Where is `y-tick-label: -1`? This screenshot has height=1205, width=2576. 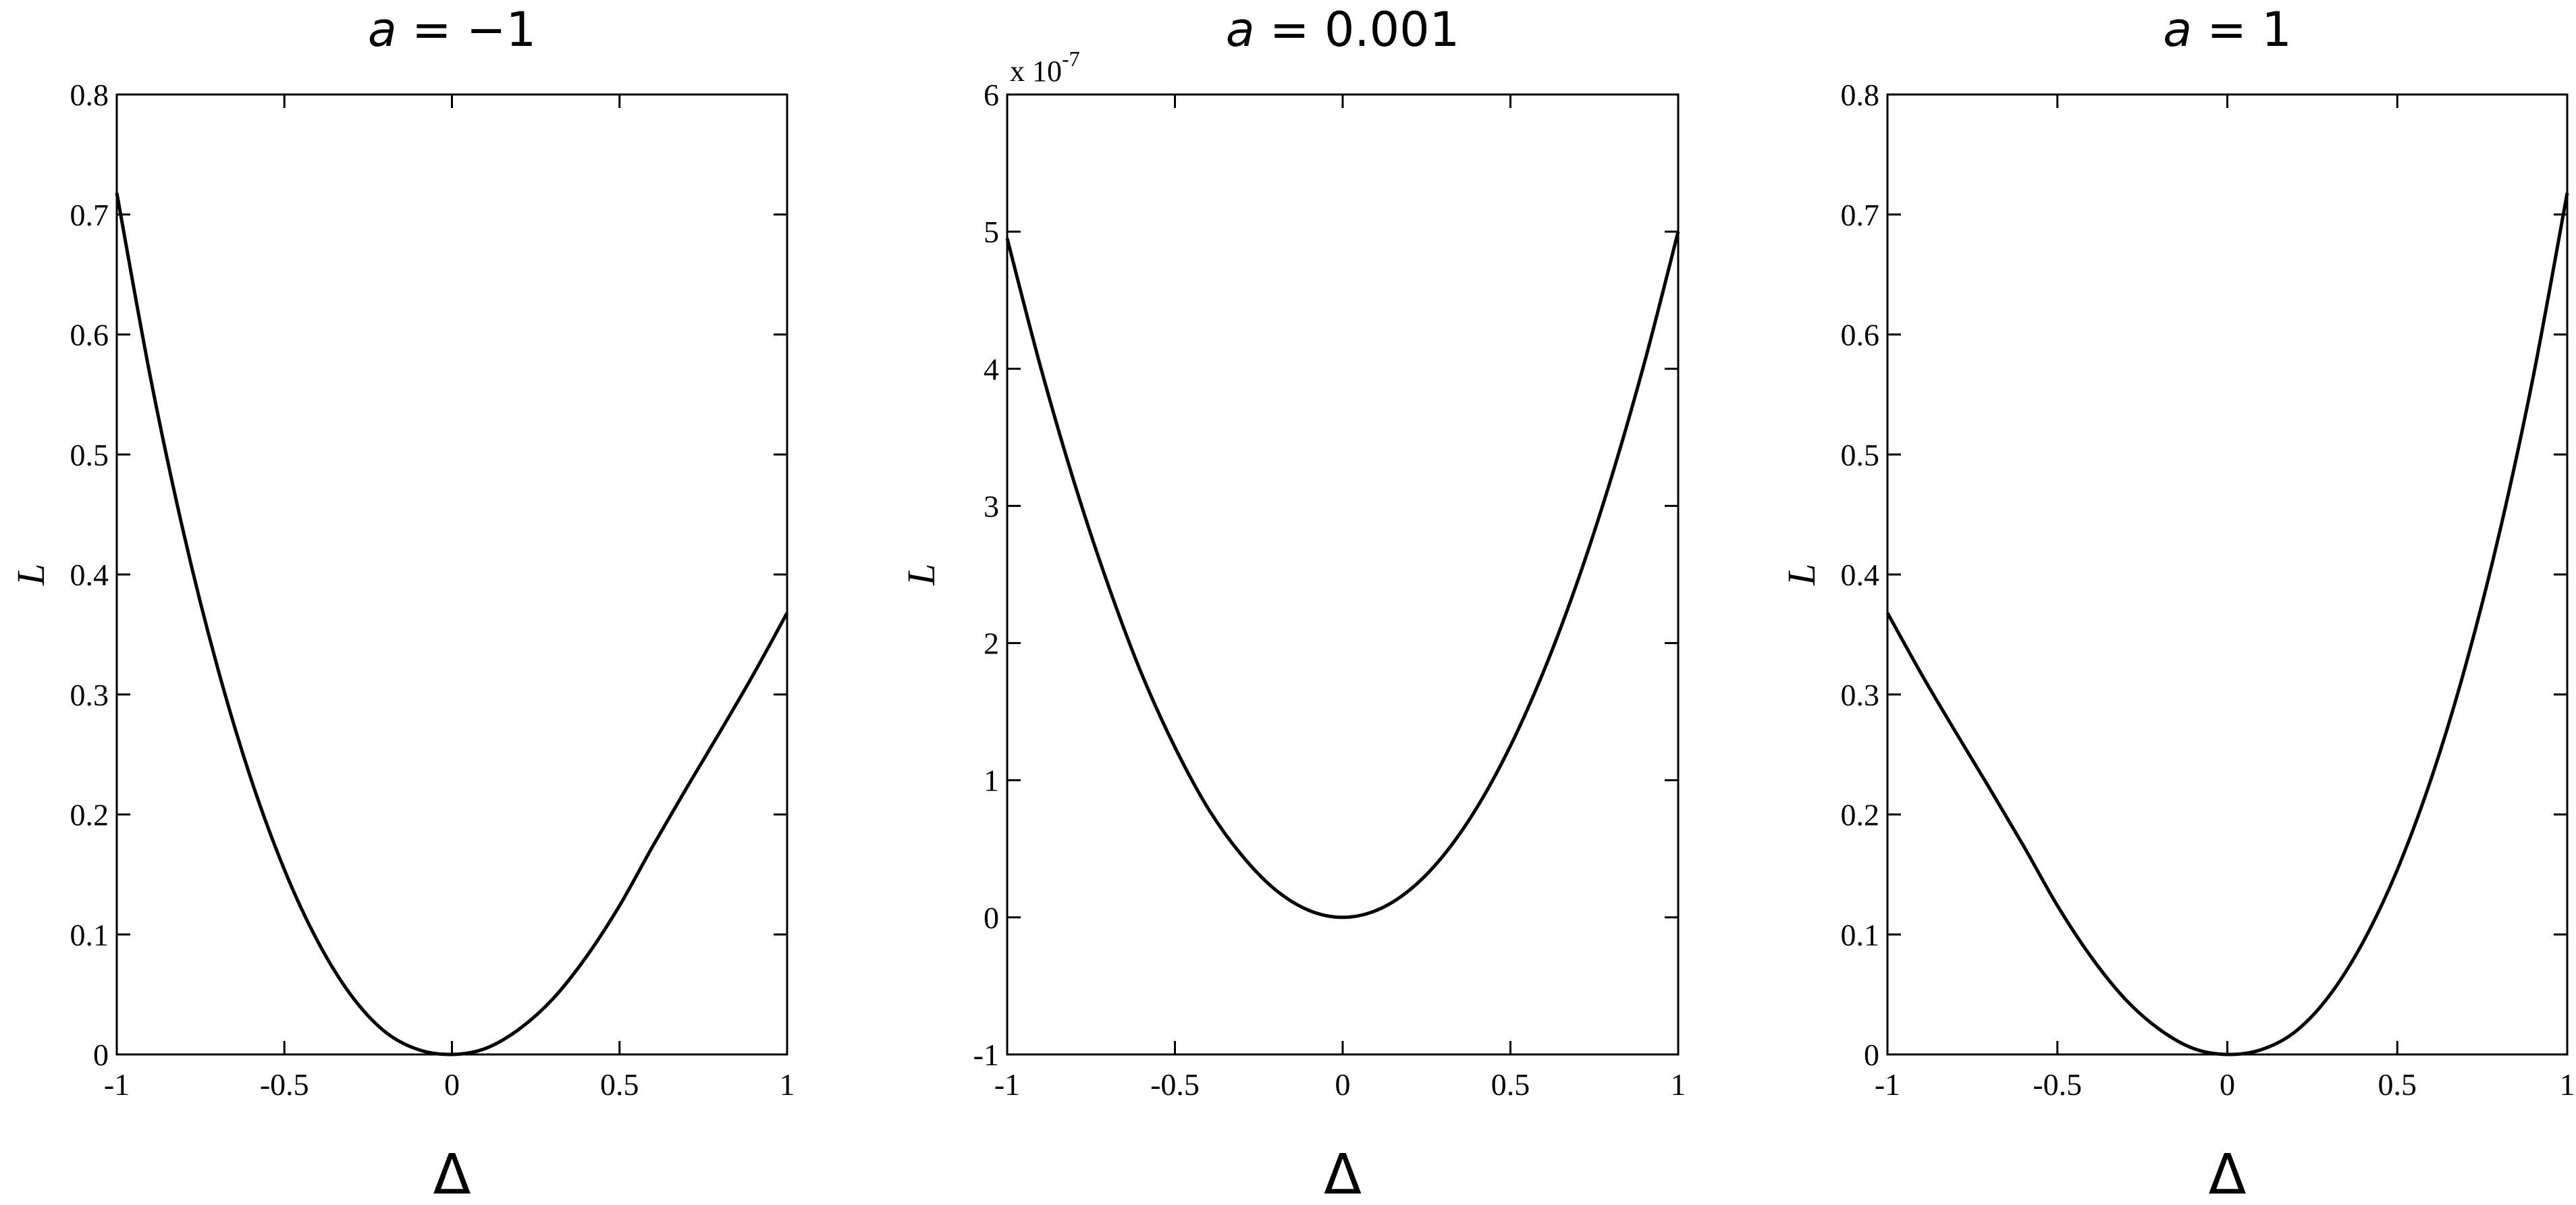 y-tick-label: -1 is located at coordinates (986, 1055).